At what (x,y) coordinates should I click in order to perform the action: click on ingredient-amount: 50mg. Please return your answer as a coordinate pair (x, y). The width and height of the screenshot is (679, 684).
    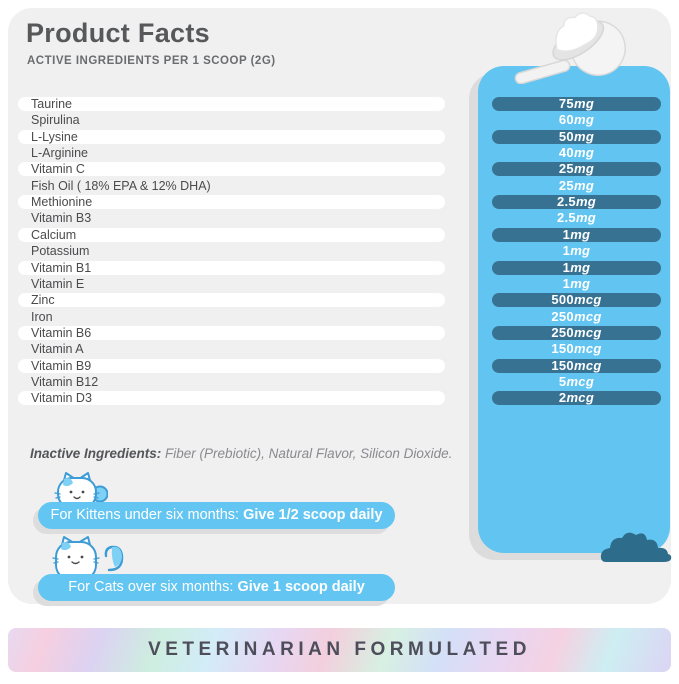
    Looking at the image, I should click on (576, 136).